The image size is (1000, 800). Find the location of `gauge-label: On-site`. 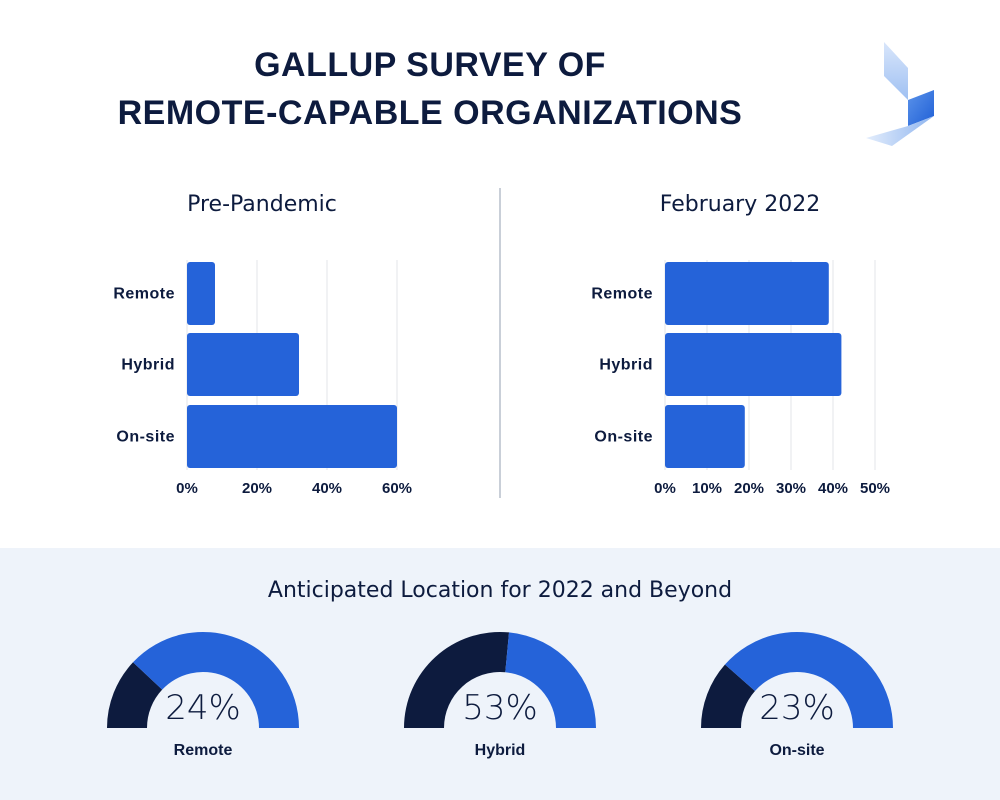

gauge-label: On-site is located at coordinates (797, 750).